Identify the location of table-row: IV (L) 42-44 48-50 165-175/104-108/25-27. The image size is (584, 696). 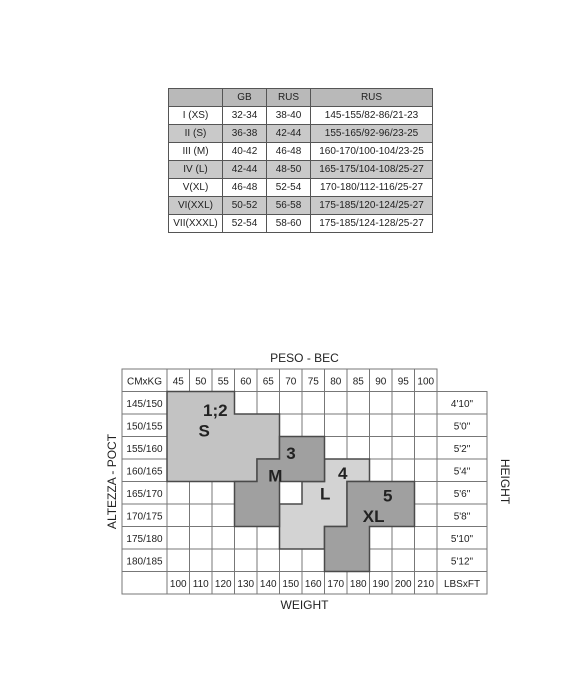
(300, 169).